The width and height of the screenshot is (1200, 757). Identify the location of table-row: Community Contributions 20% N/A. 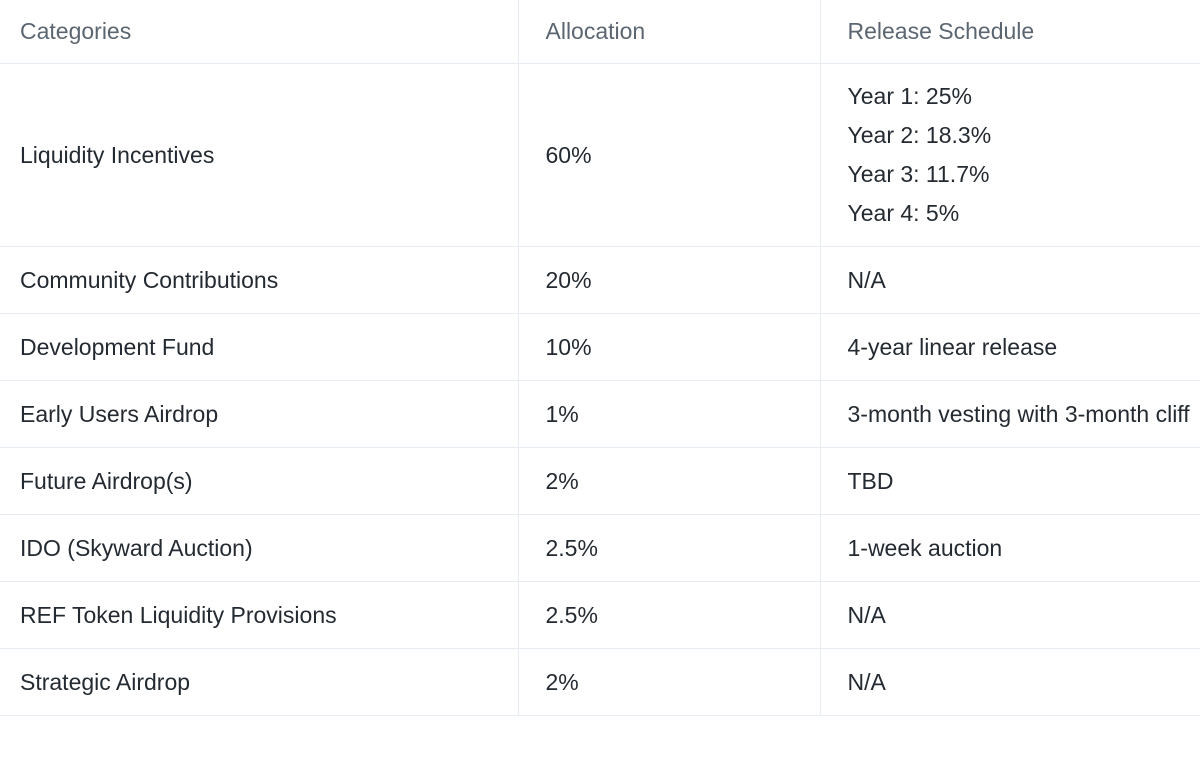
(600, 280).